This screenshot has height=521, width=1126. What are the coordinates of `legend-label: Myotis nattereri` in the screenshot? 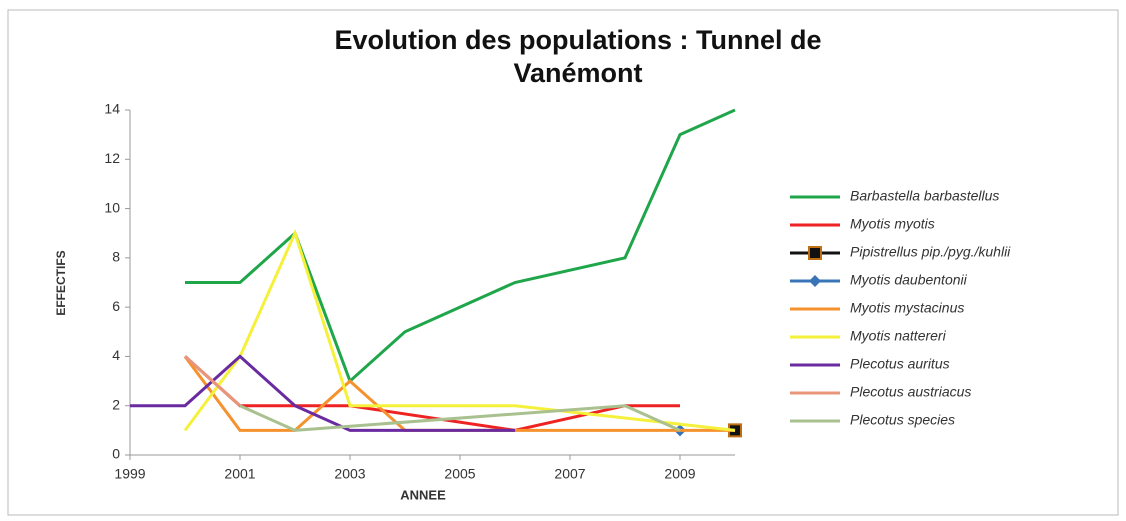 It's located at (898, 336).